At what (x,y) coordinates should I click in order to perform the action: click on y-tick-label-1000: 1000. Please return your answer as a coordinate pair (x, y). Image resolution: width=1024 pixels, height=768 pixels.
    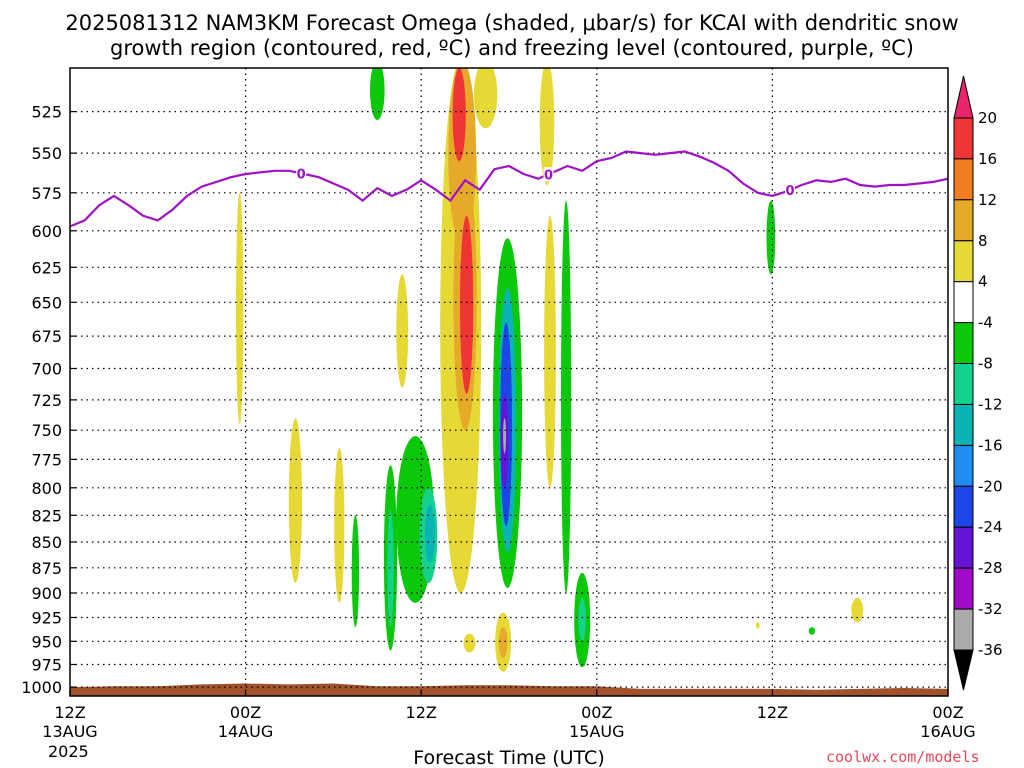
    Looking at the image, I should click on (41, 687).